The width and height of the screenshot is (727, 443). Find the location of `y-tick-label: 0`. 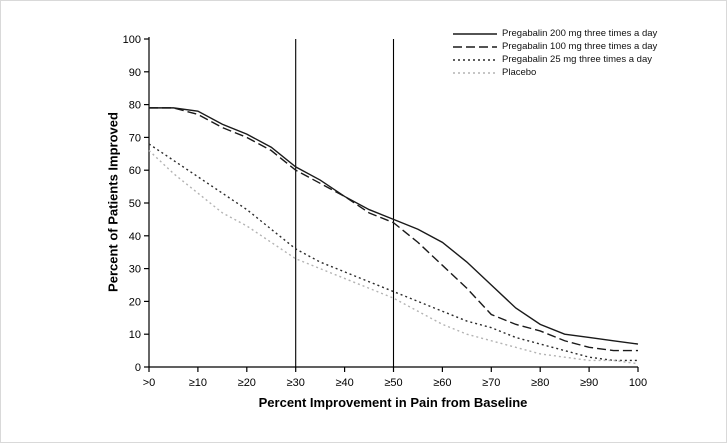

y-tick-label: 0 is located at coordinates (138, 368).